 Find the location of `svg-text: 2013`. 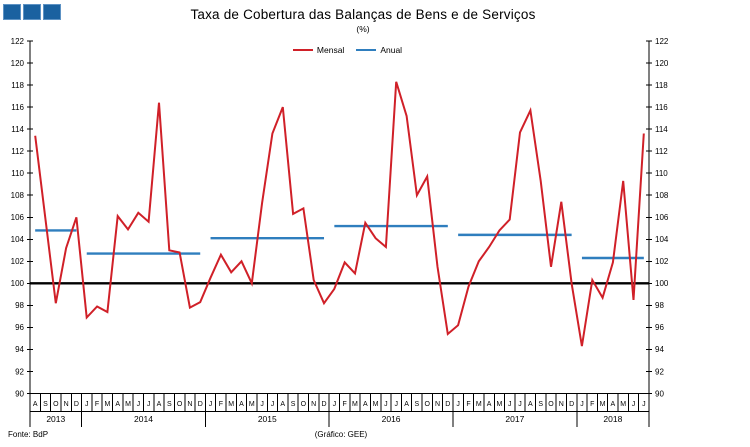

svg-text: 2013 is located at coordinates (55, 419).